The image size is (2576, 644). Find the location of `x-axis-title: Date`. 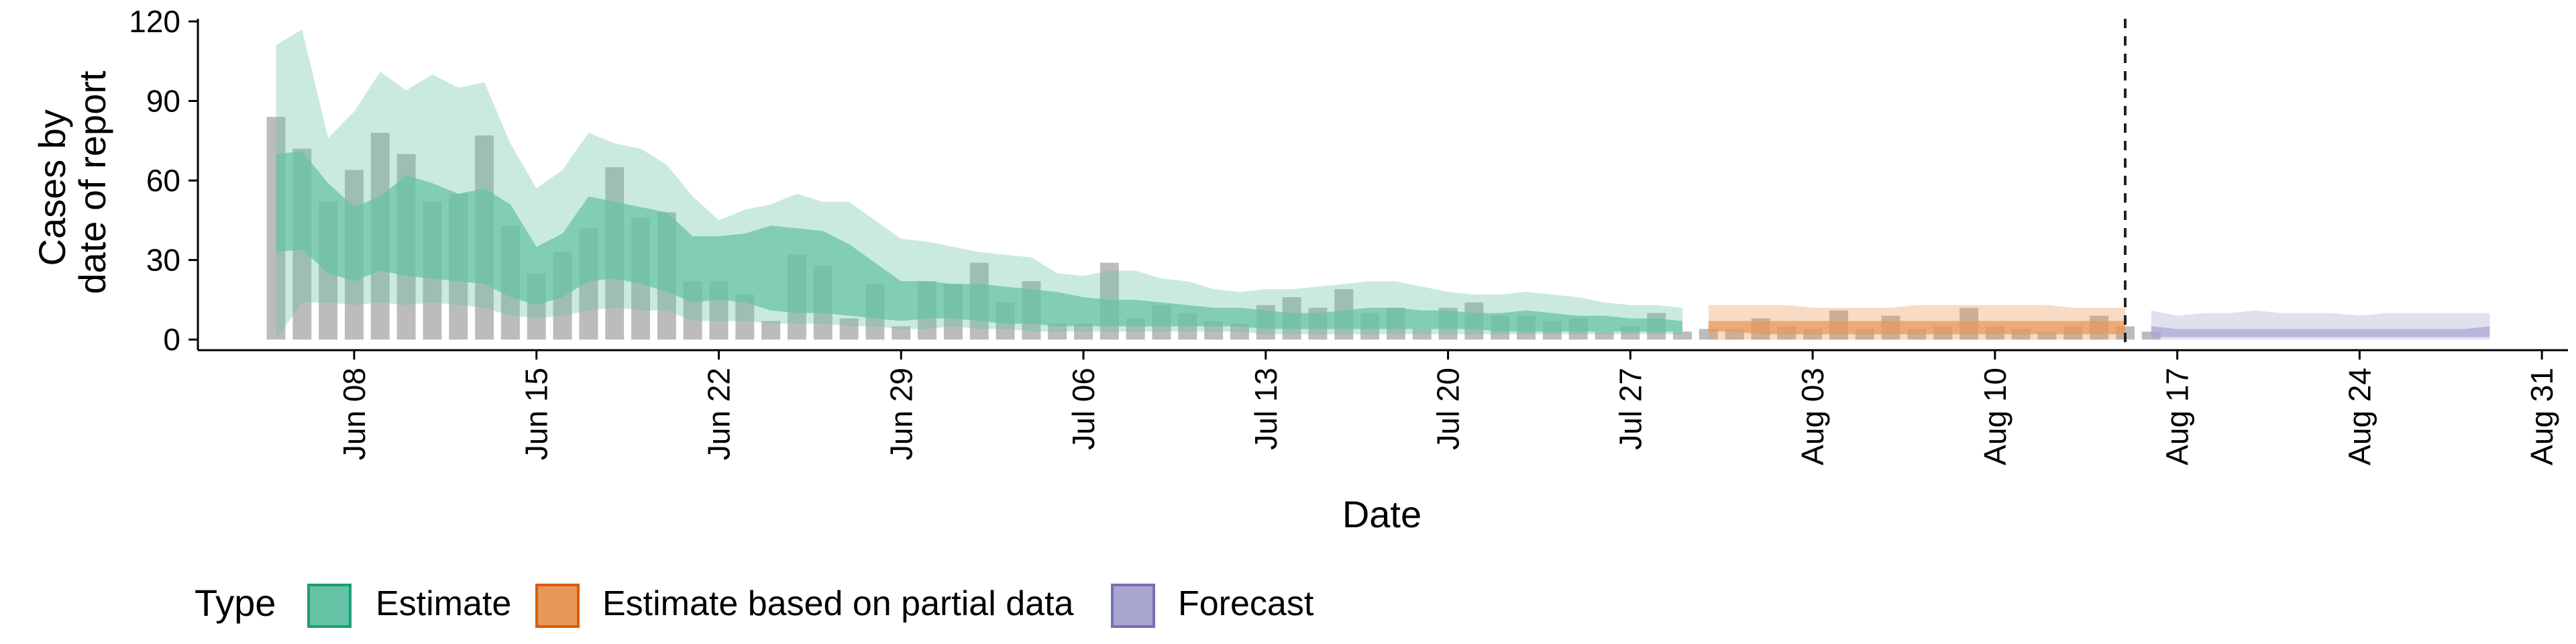

x-axis-title: Date is located at coordinates (1381, 514).